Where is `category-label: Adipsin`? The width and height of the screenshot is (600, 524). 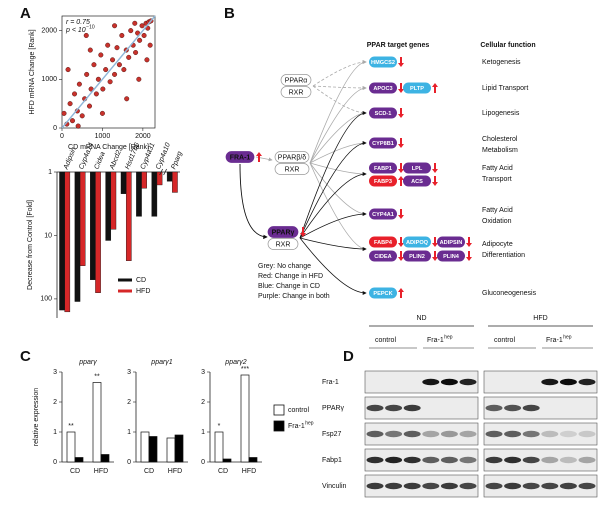 category-label: Adipsin is located at coordinates (70, 158).